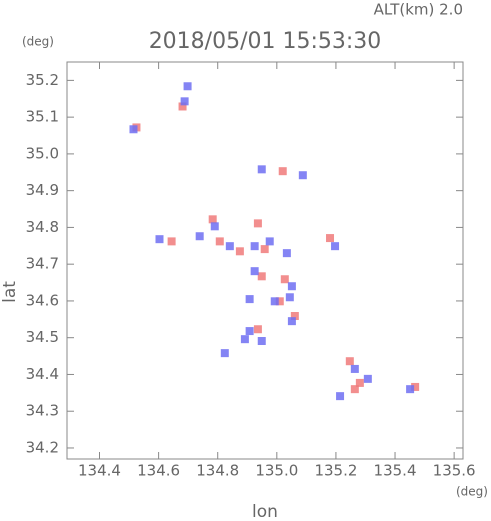 The width and height of the screenshot is (491, 521). Describe the element at coordinates (418, 10) in the screenshot. I see `altitude-label: ALT(km) 2.0` at that location.